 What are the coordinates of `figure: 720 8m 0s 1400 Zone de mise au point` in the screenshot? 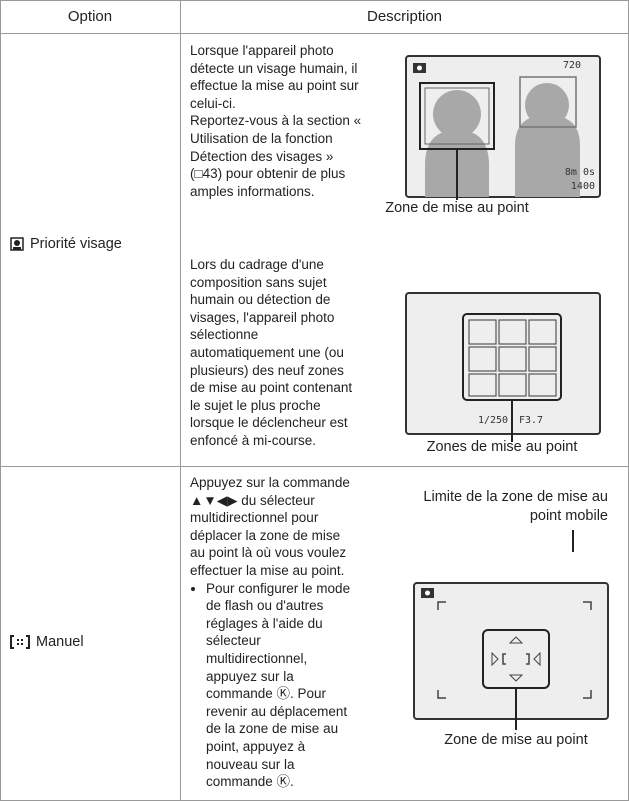 It's located at (495, 144).